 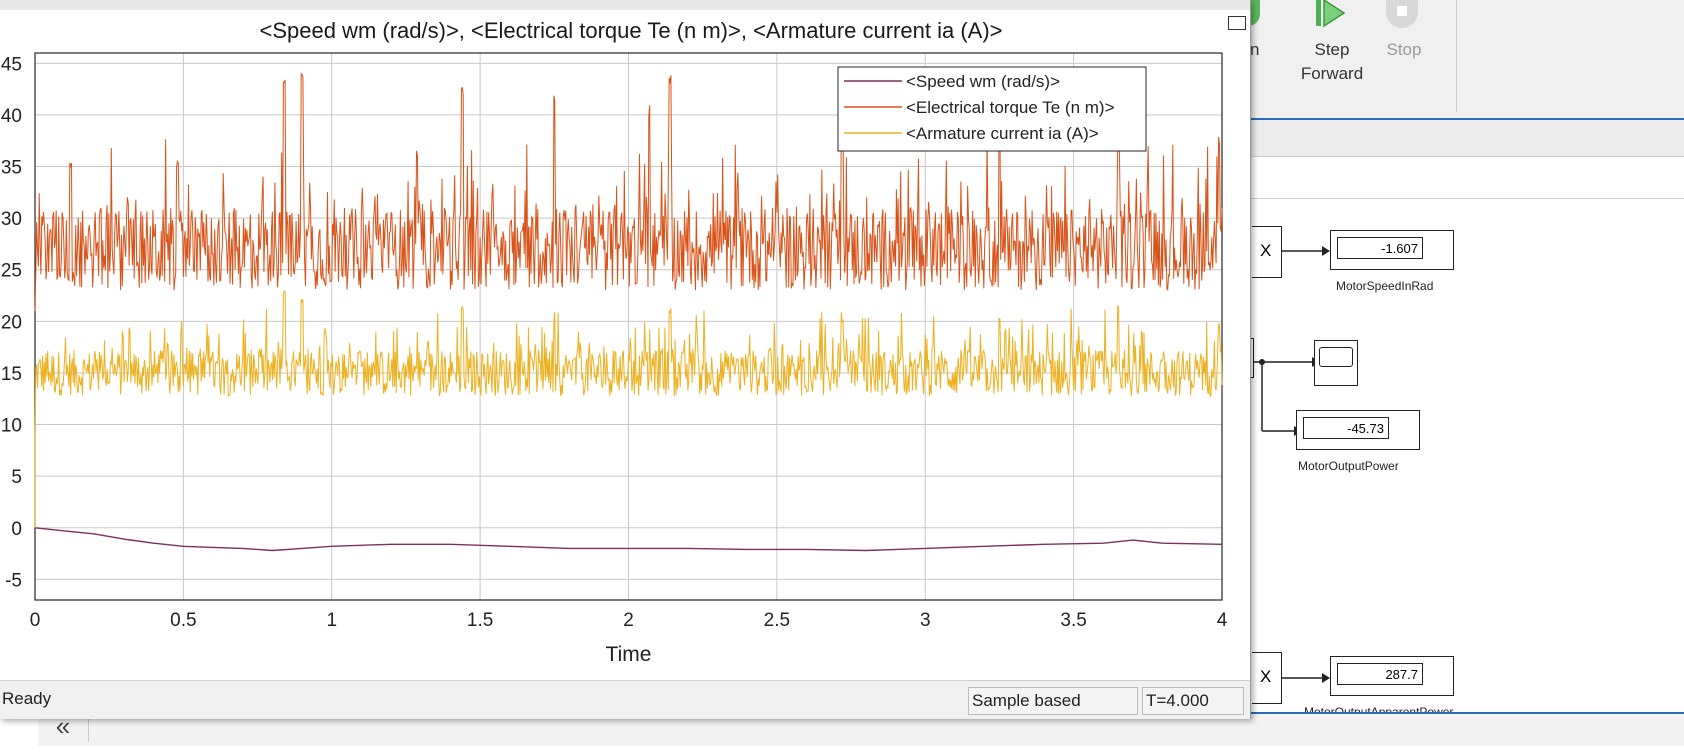 I want to click on x-tick-label: 0, so click(x=35, y=620).